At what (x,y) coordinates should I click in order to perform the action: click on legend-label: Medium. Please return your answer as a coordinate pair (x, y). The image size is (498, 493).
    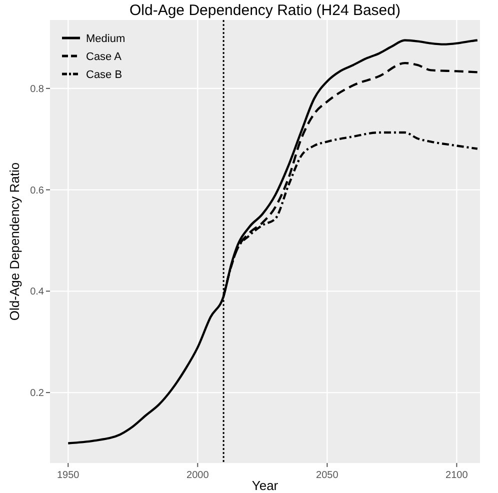
    Looking at the image, I should click on (106, 39).